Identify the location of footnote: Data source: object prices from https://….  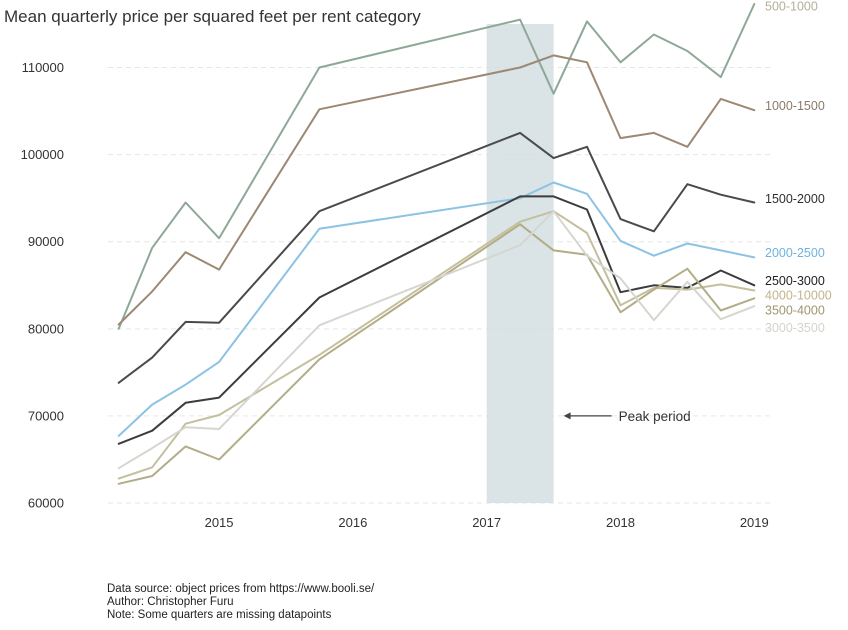
(240, 602).